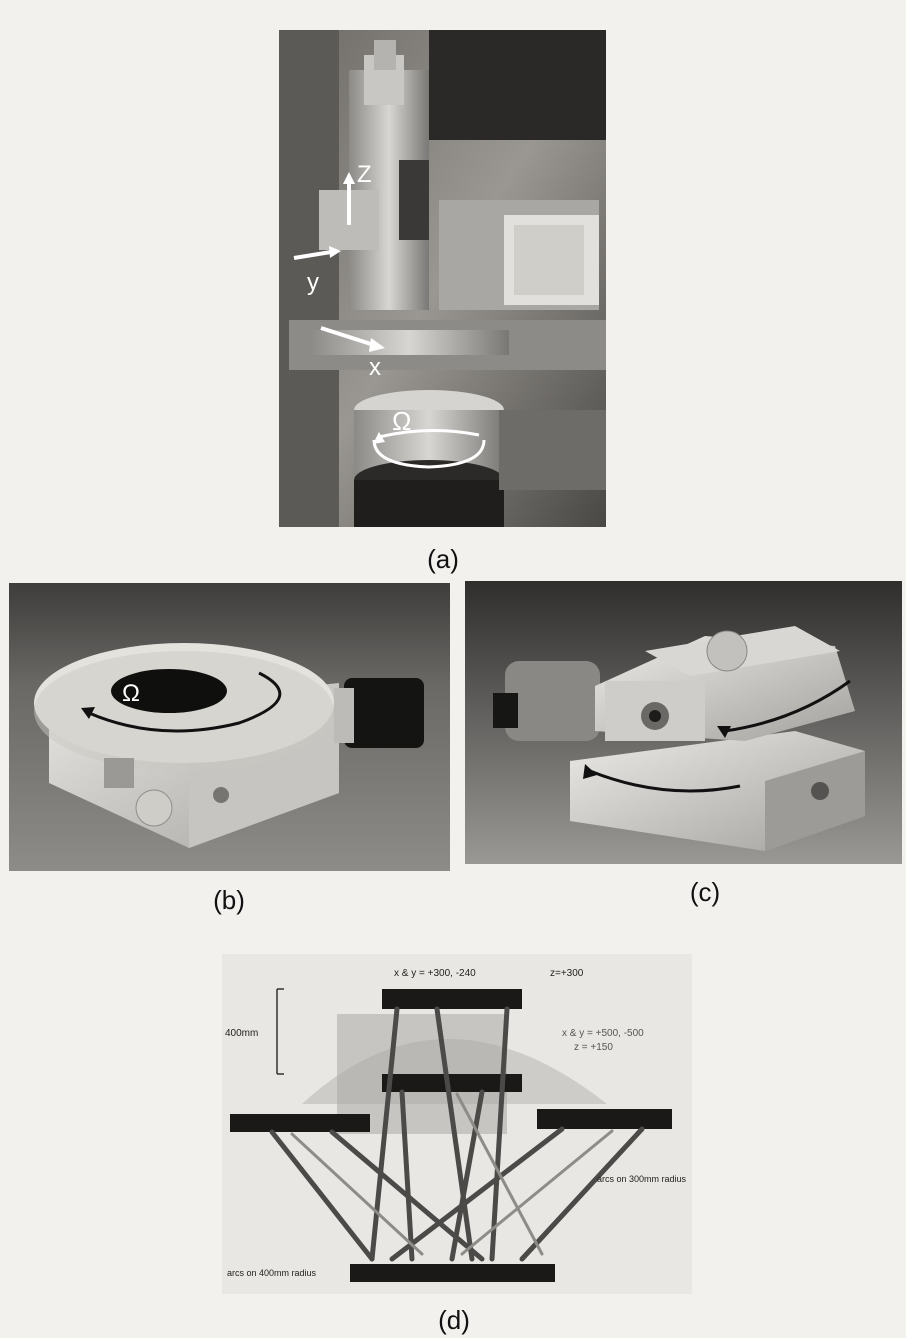 Image resolution: width=906 pixels, height=1338 pixels. What do you see at coordinates (313, 282) in the screenshot?
I see `y-axis-label: y` at bounding box center [313, 282].